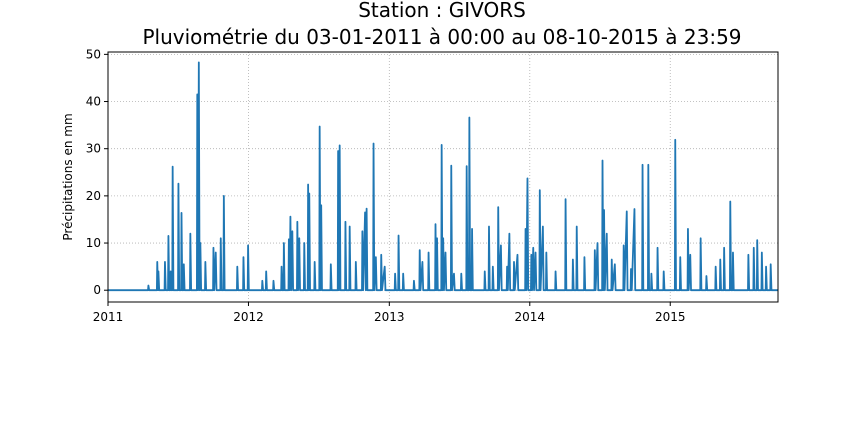 Image resolution: width=864 pixels, height=432 pixels. What do you see at coordinates (68, 176) in the screenshot?
I see `y-axis-label: Précipitations en mm` at bounding box center [68, 176].